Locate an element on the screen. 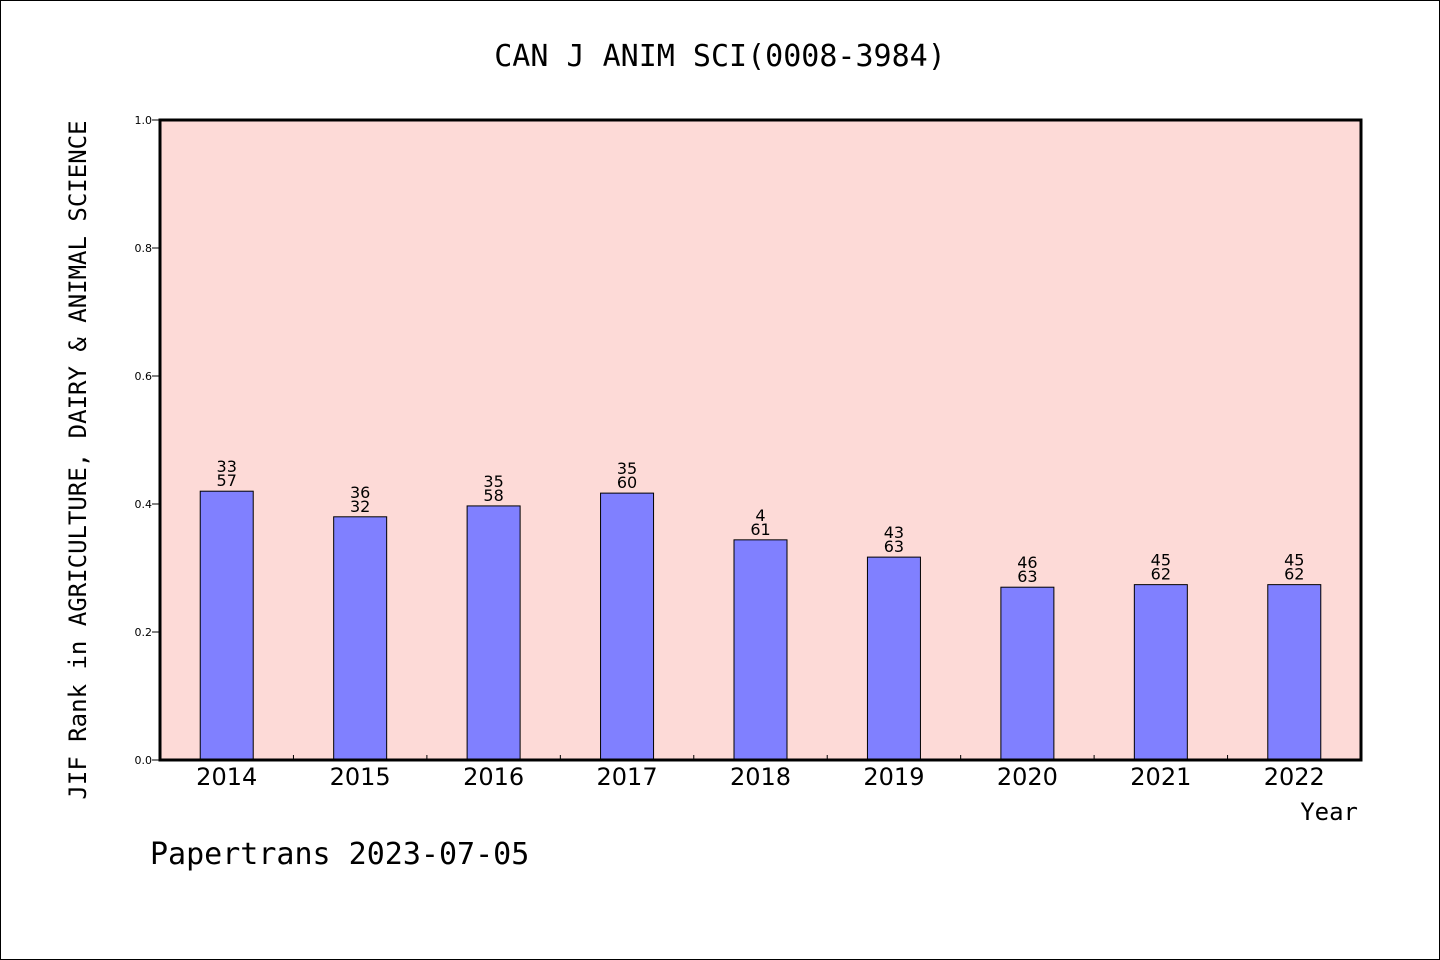  bar-label-rank-2015: 36 is located at coordinates (360, 492).